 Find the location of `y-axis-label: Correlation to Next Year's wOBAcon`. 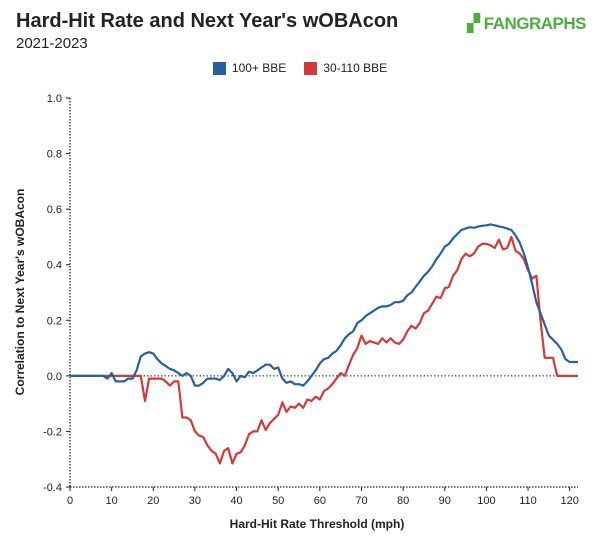

y-axis-label: Correlation to Next Year's wOBAcon is located at coordinates (20, 292).